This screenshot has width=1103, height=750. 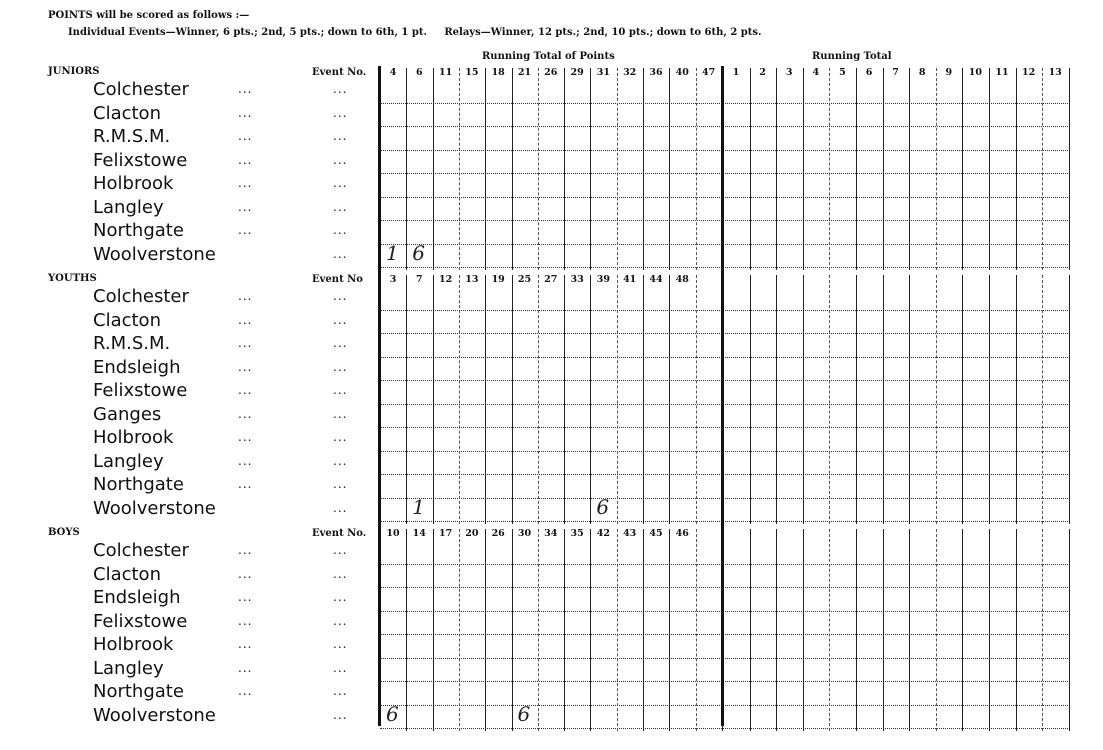 I want to click on event-number: 30, so click(x=524, y=533).